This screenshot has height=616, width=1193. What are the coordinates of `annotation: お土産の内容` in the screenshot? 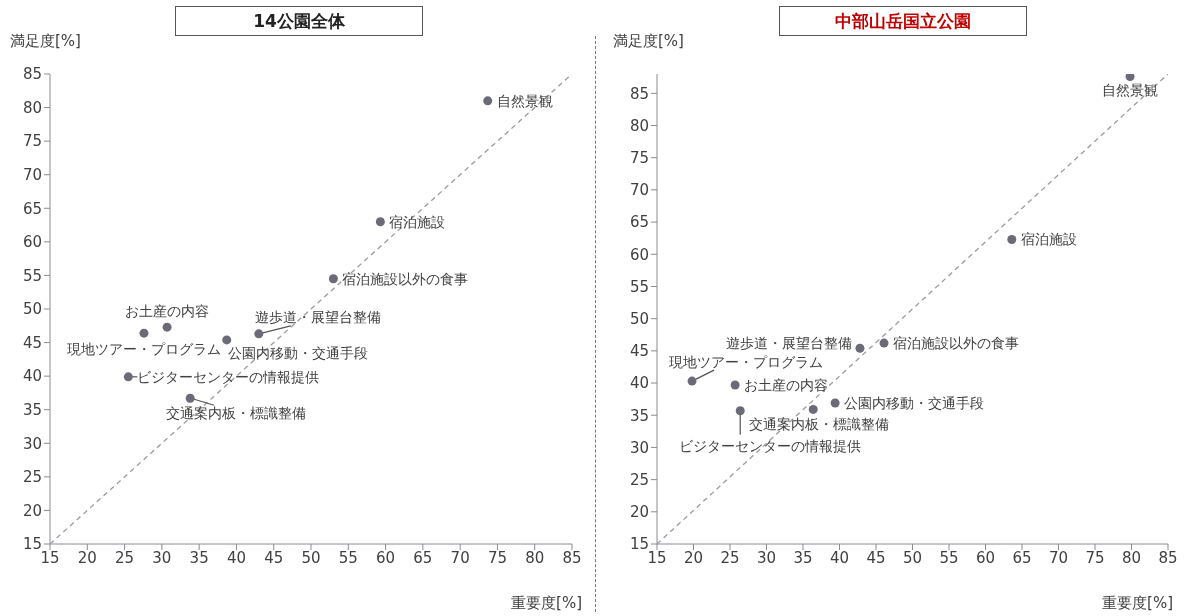 It's located at (167, 311).